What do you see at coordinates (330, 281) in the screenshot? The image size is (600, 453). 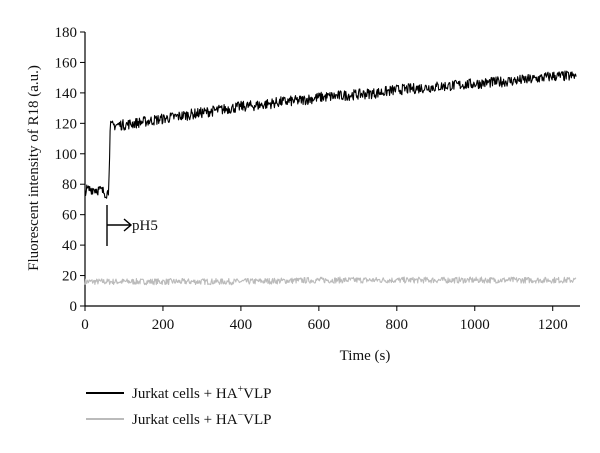 I see `series-ha-minus-line` at bounding box center [330, 281].